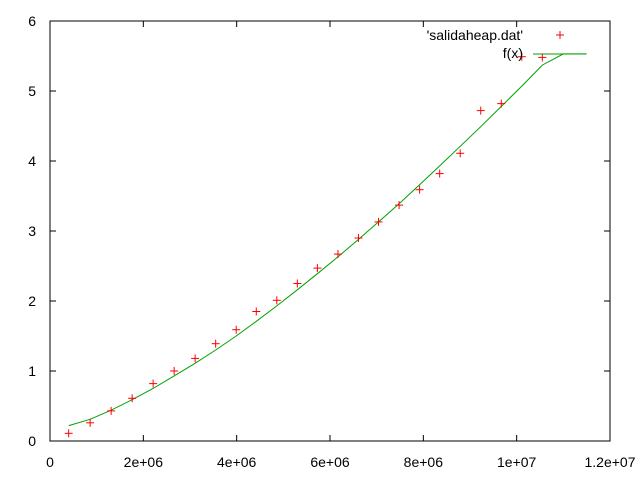  I want to click on x-tick-label: 1e+07, so click(517, 462).